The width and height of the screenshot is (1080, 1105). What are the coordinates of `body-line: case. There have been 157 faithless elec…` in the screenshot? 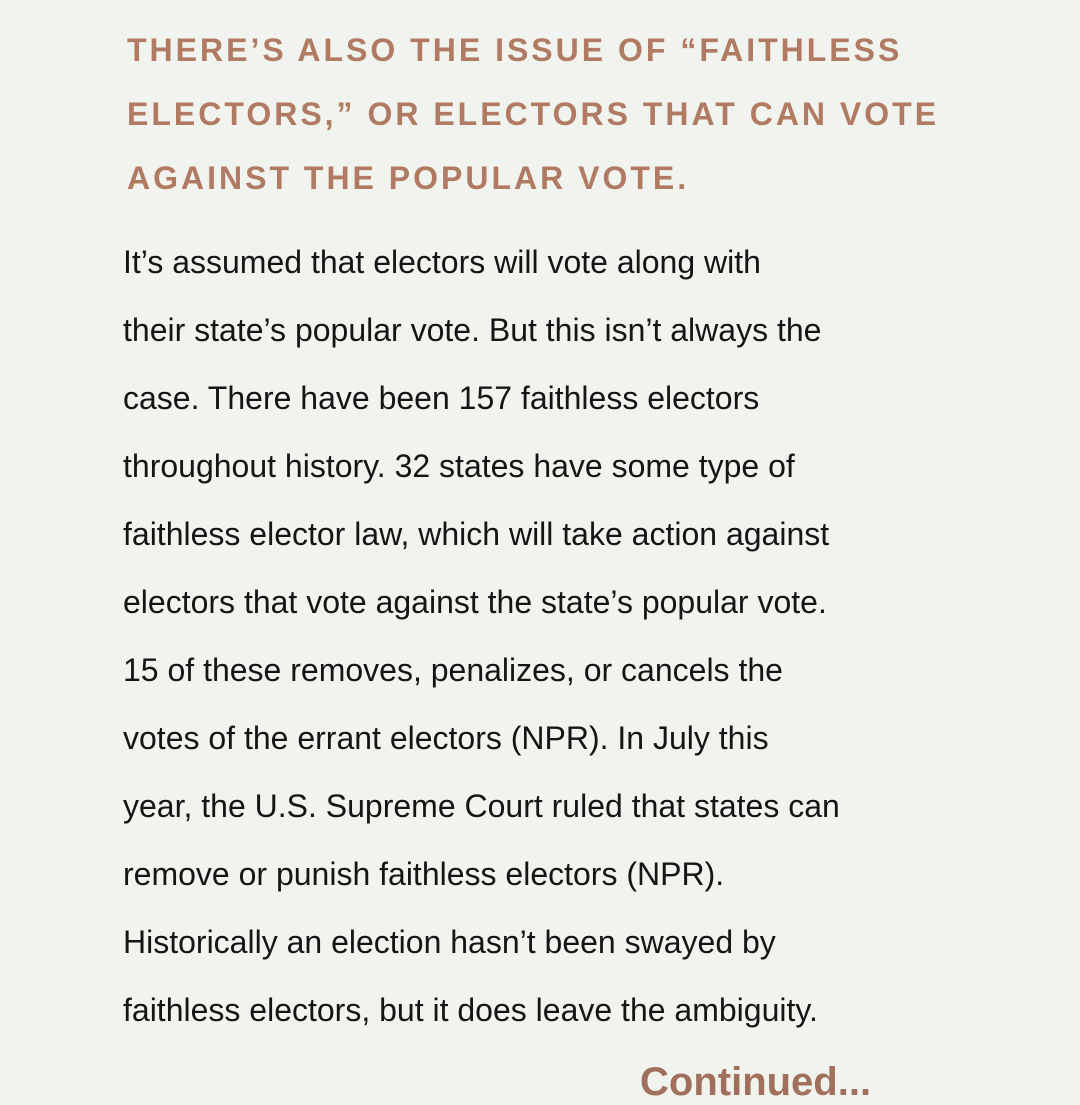 It's located at (441, 398).